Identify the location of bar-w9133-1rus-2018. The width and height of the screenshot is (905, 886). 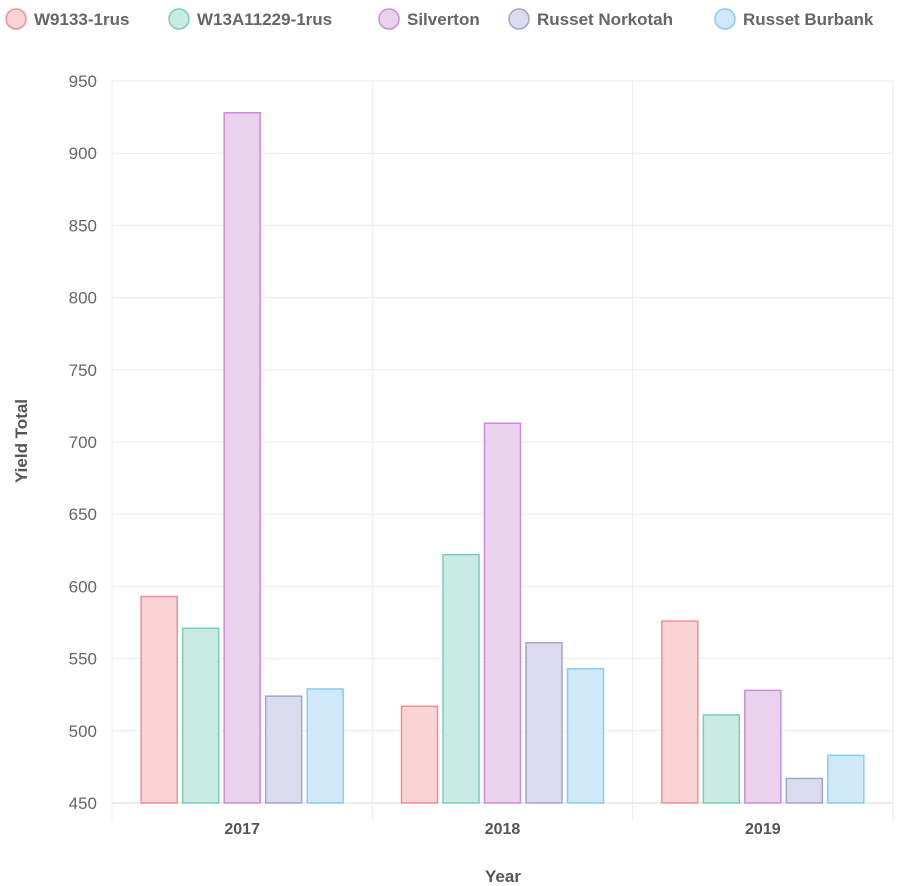
(419, 754).